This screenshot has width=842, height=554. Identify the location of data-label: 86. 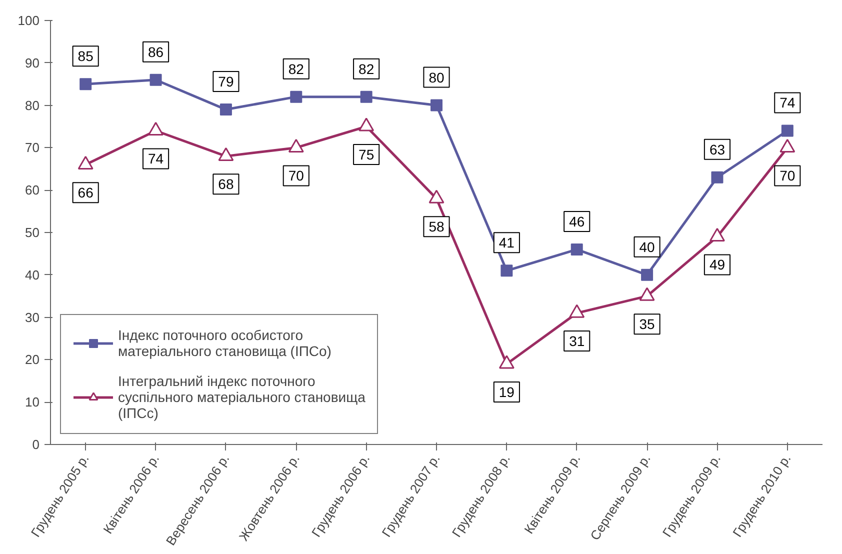
(156, 52).